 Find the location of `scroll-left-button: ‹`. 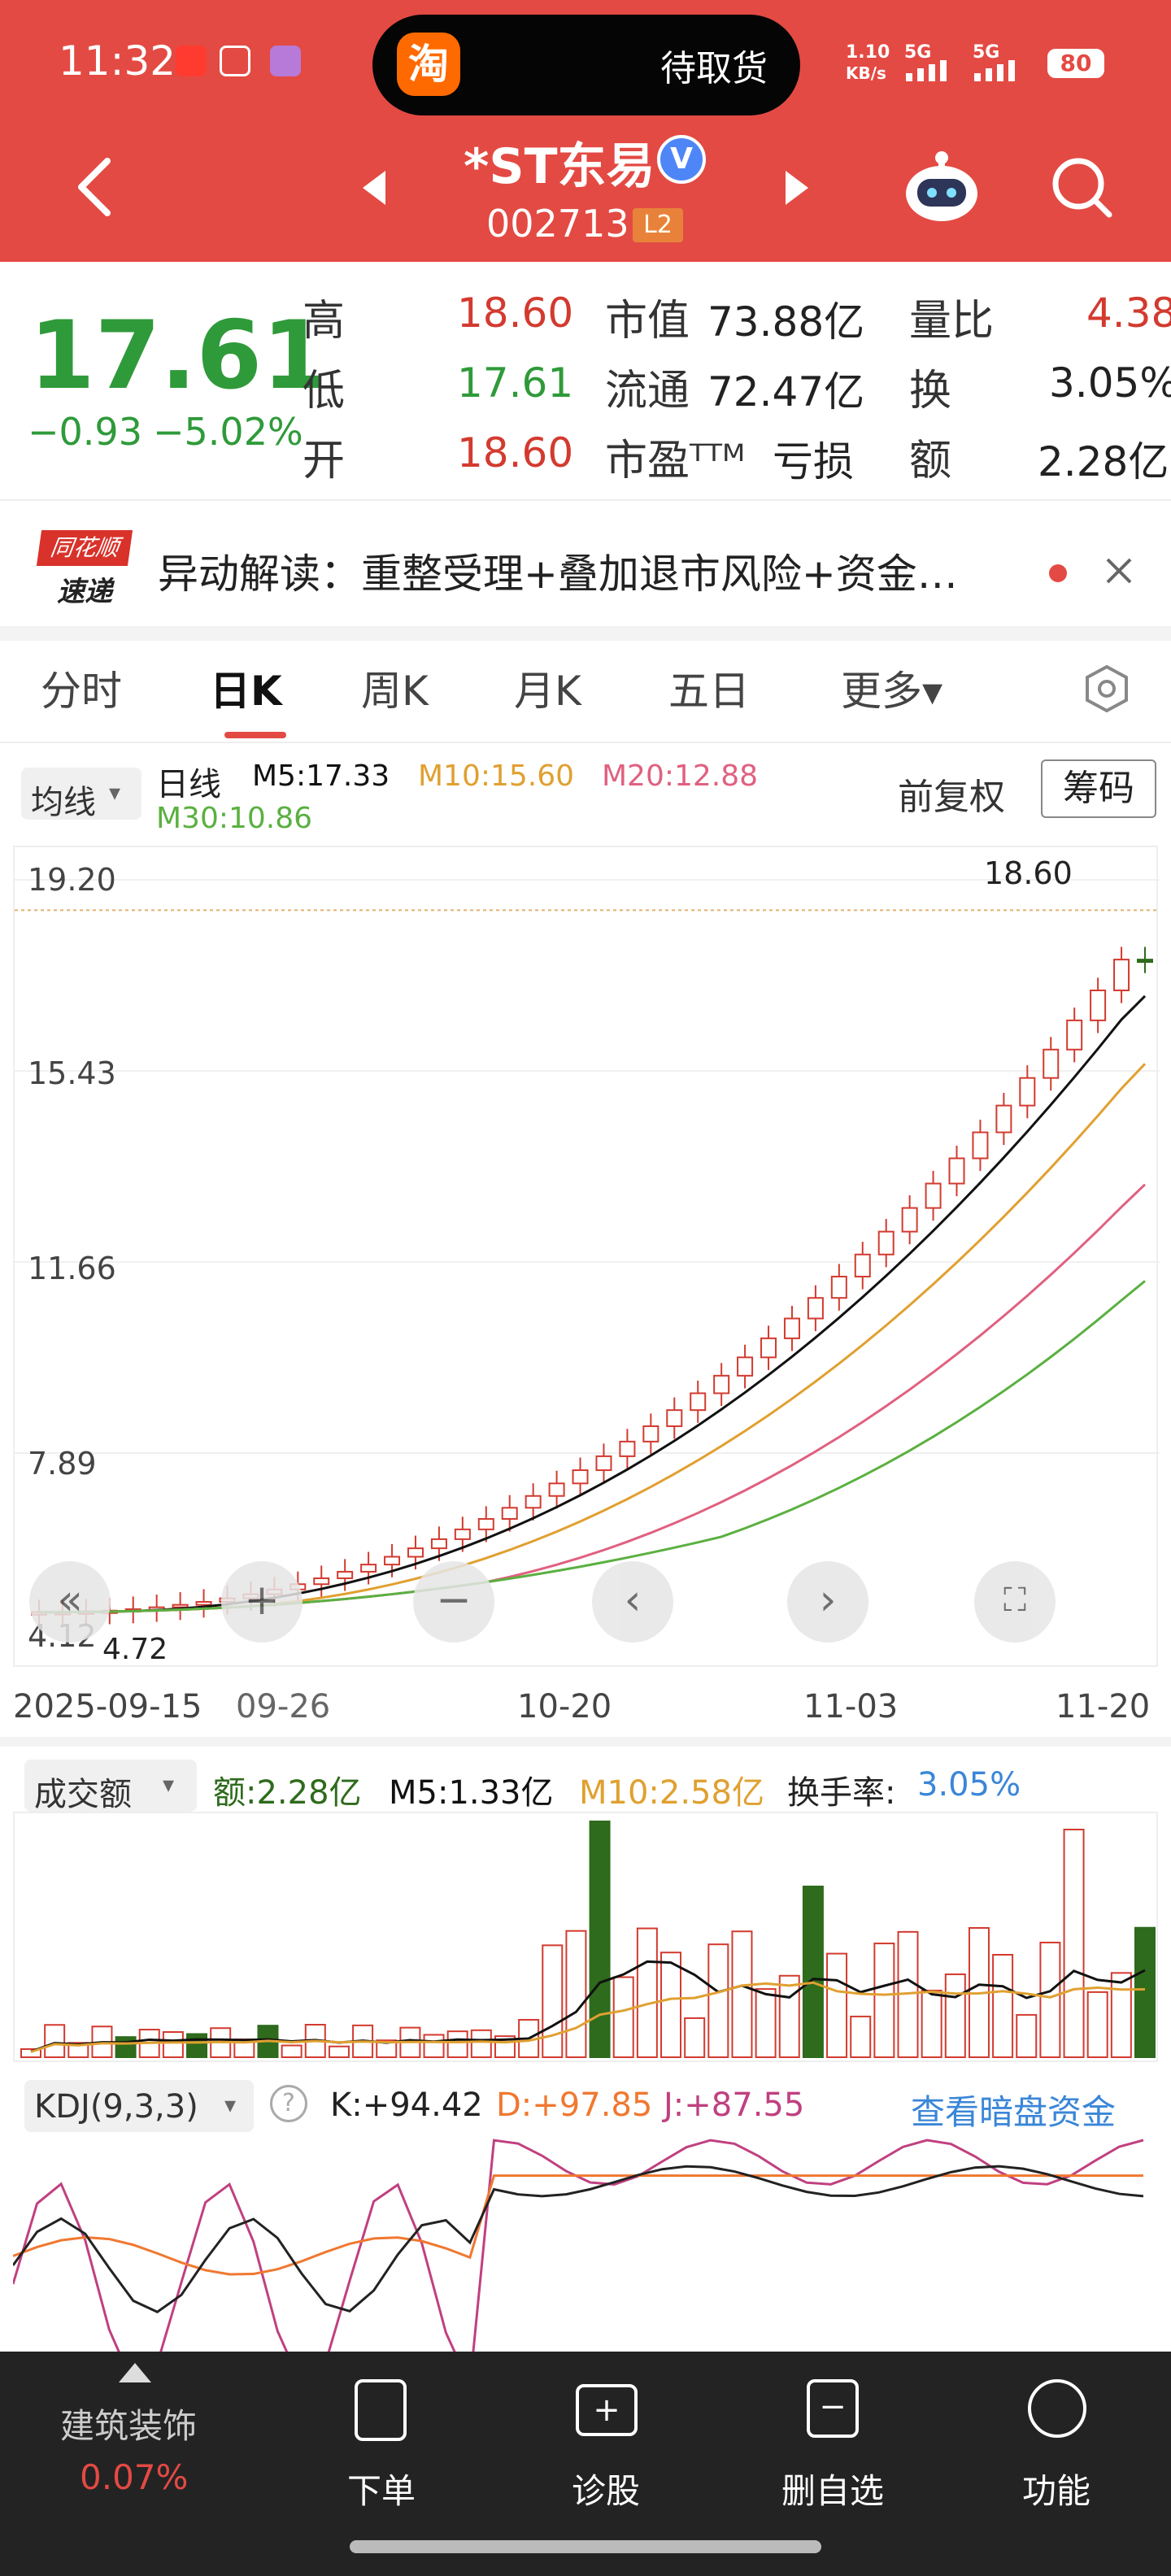

scroll-left-button: ‹ is located at coordinates (632, 1602).